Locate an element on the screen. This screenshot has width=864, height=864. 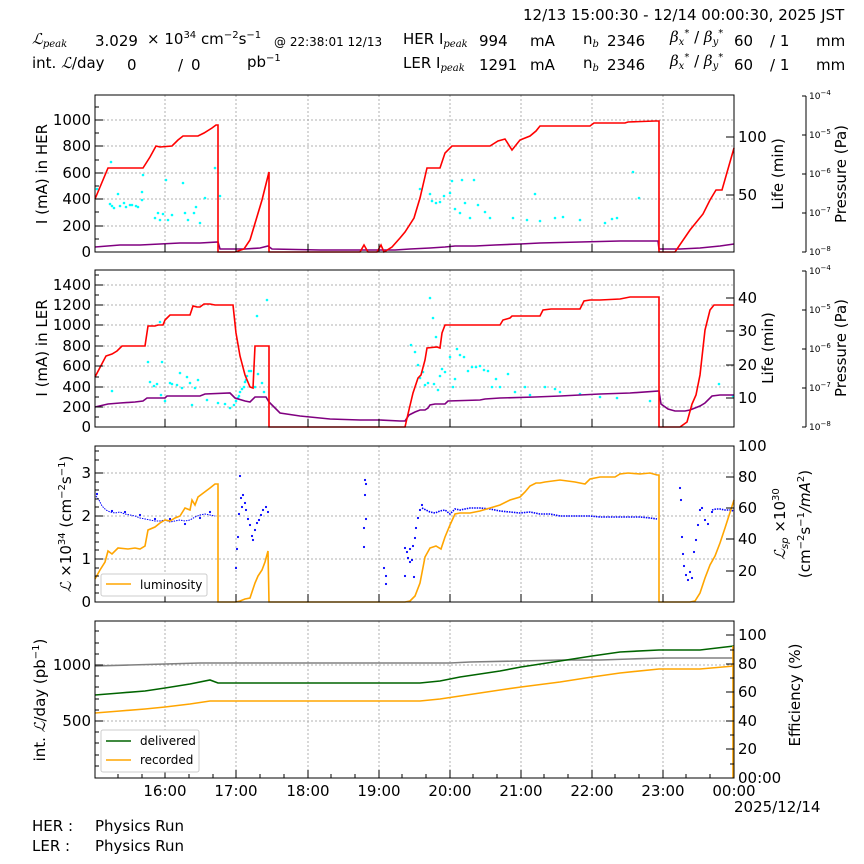
ler-beta-y: / 1 is located at coordinates (780, 65).